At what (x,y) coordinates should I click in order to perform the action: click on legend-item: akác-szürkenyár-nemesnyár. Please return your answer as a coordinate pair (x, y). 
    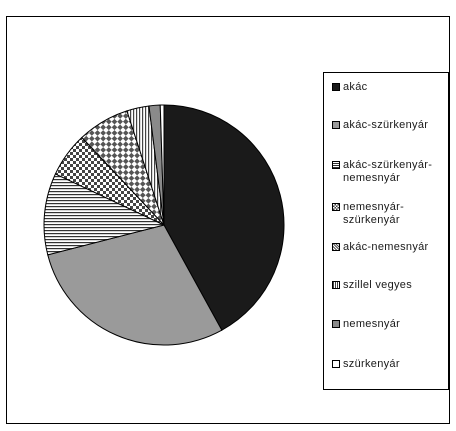
    Looking at the image, I should click on (391, 172).